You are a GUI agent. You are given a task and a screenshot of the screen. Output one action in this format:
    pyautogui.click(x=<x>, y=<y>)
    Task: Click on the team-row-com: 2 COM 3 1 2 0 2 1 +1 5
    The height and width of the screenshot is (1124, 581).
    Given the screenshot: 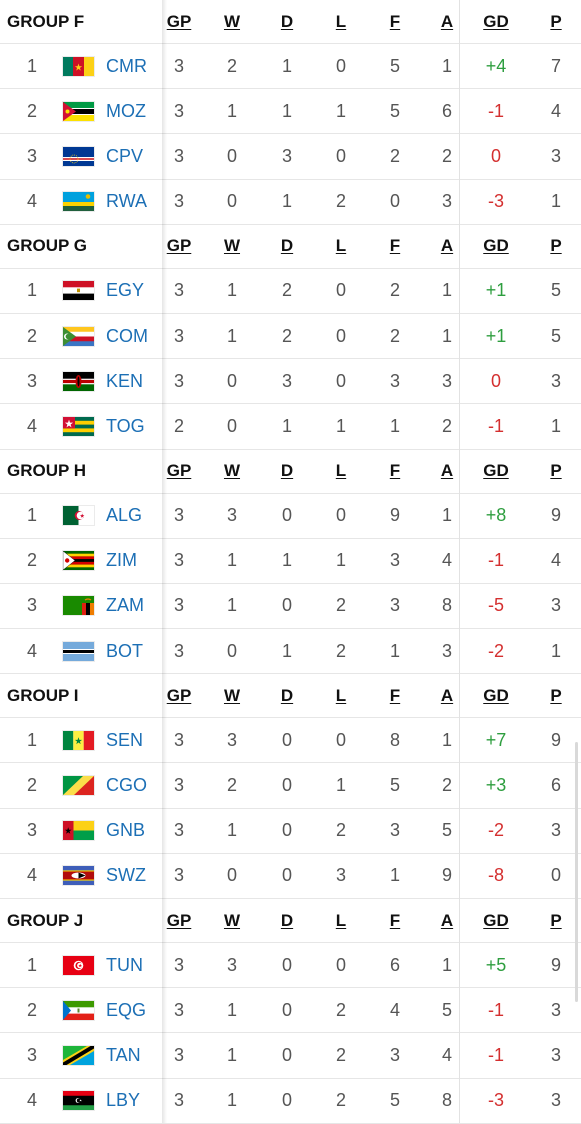 What is the action you would take?
    pyautogui.click(x=290, y=337)
    